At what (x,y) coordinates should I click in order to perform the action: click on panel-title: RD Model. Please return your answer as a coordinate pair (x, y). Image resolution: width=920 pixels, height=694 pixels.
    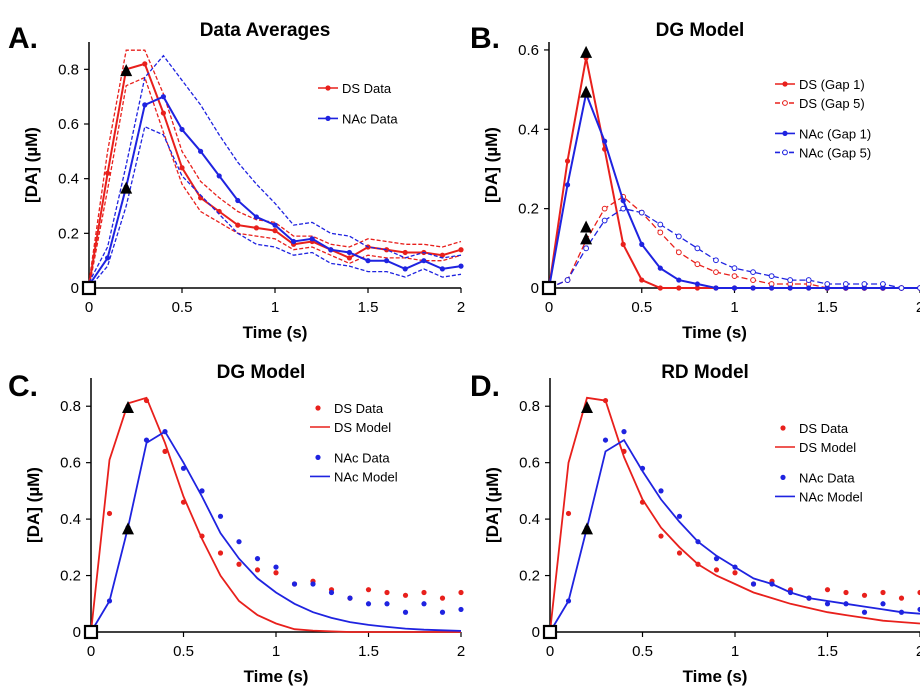
    Looking at the image, I should click on (705, 372).